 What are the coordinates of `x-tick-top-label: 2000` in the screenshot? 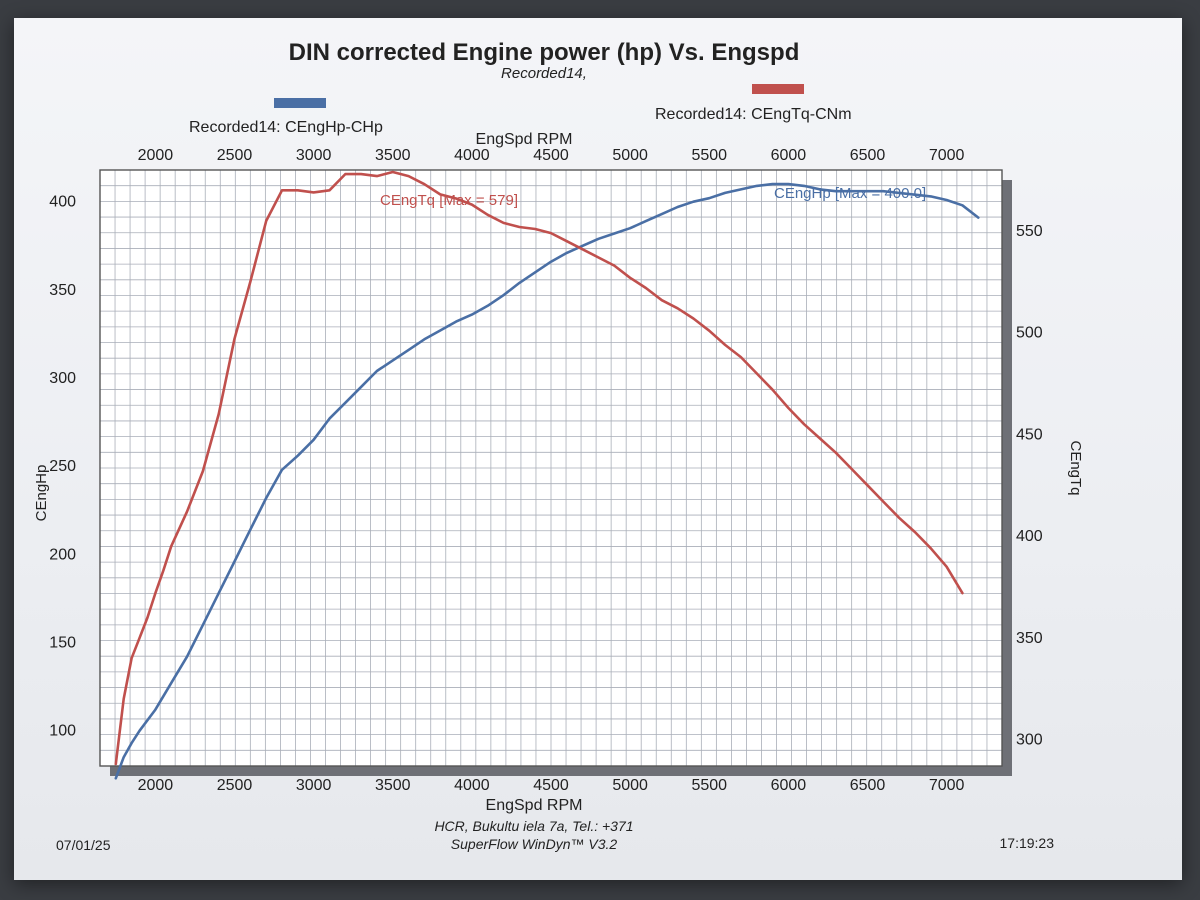 It's located at (156, 155).